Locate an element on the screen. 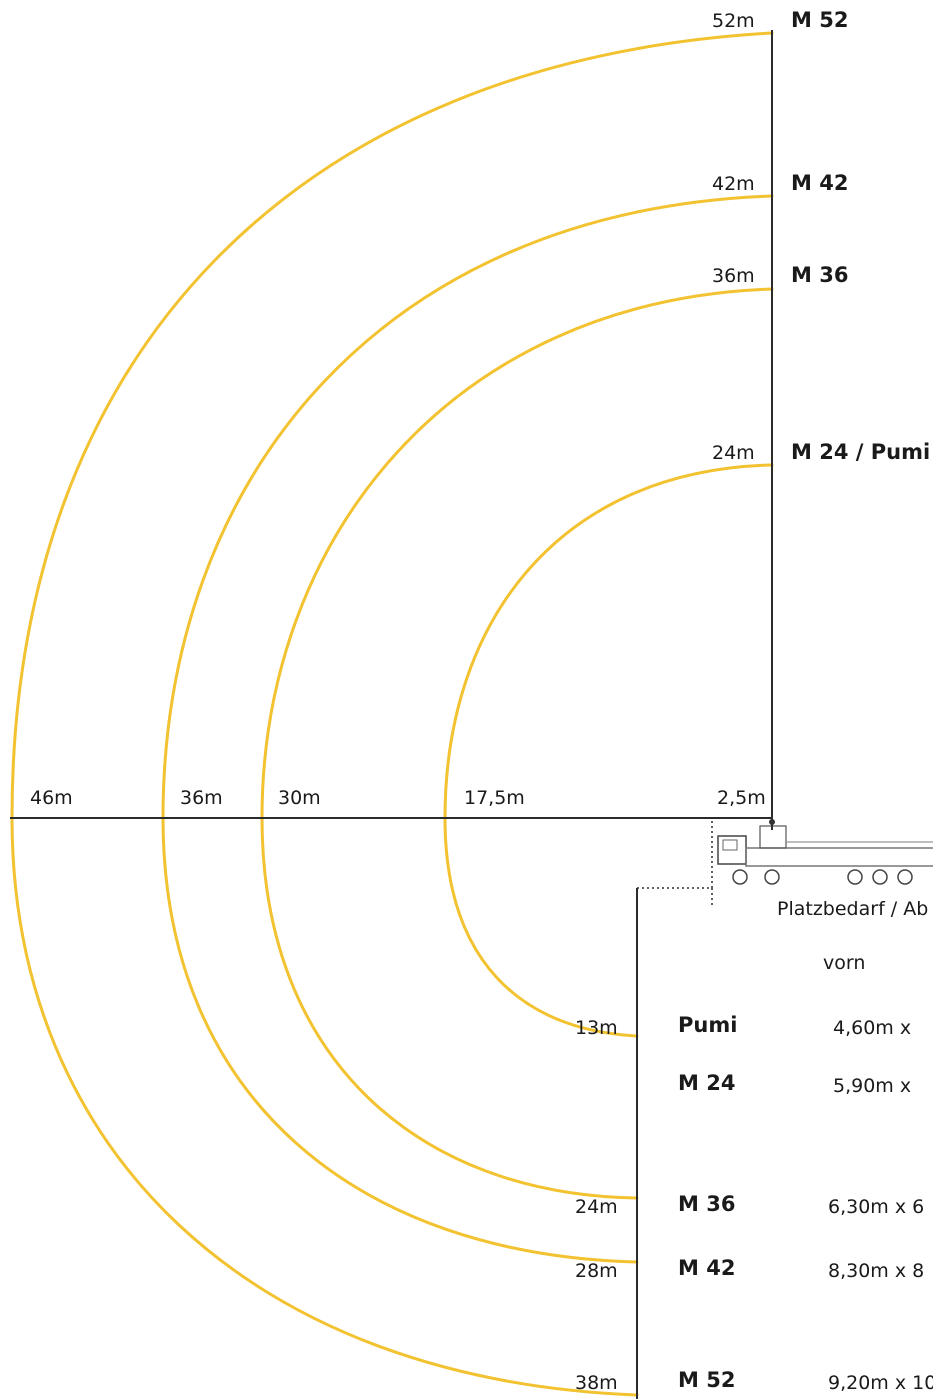 The width and height of the screenshot is (933, 1399). horizontal-reach-label-30m: 30m is located at coordinates (299, 798).